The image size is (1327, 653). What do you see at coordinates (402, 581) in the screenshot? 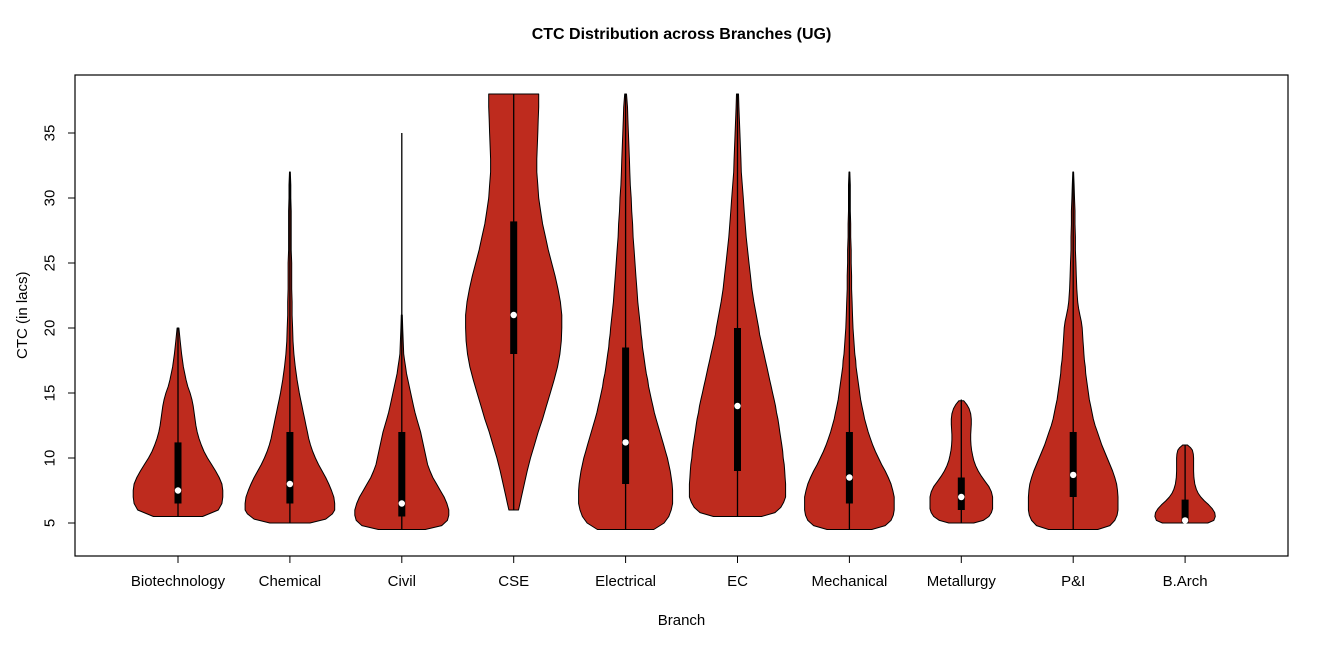
I see `x-tick-label: Civil` at bounding box center [402, 581].